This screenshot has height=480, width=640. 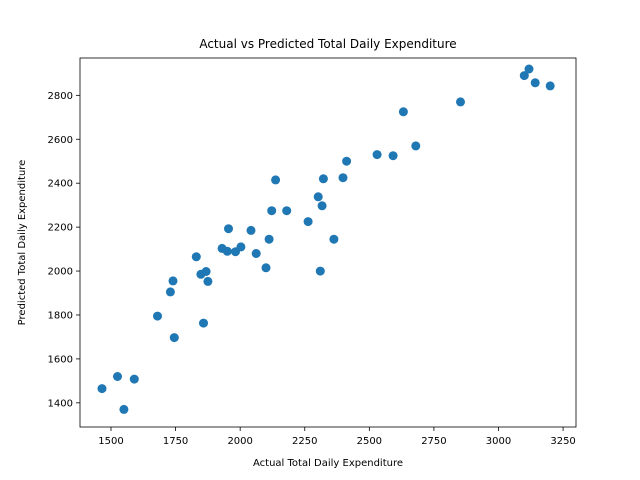 I want to click on y-tick-label: 1600, so click(x=60, y=359).